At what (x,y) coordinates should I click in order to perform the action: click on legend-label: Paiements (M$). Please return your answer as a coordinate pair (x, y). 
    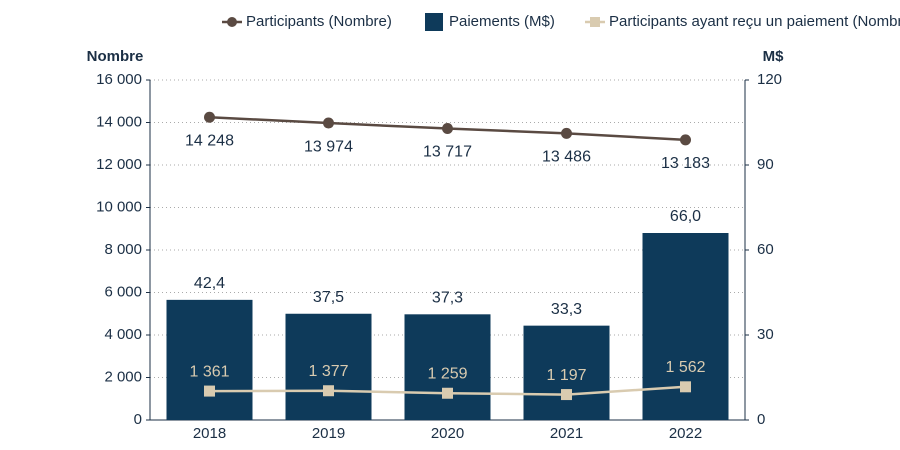
    Looking at the image, I should click on (502, 21).